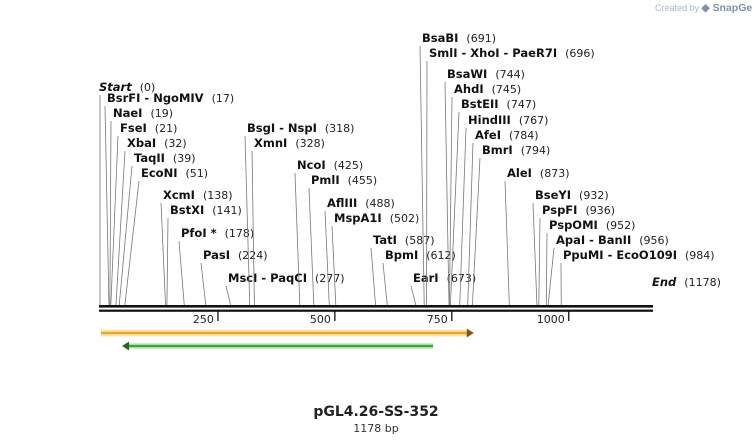 The height and width of the screenshot is (445, 752). I want to click on site-label-position: (984), so click(700, 255).